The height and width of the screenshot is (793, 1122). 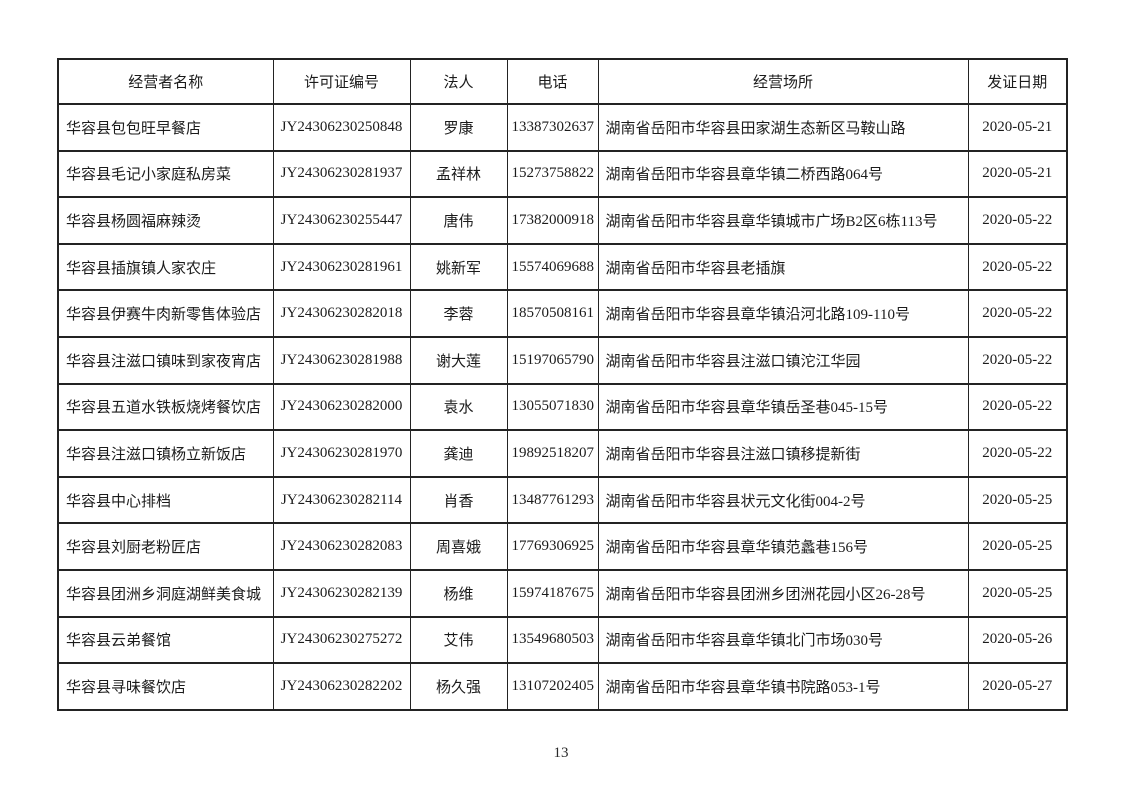 What do you see at coordinates (783, 546) in the screenshot?
I see `cell-business-address: 湖南省岳阳市华容县章华镇范蠡巷156号` at bounding box center [783, 546].